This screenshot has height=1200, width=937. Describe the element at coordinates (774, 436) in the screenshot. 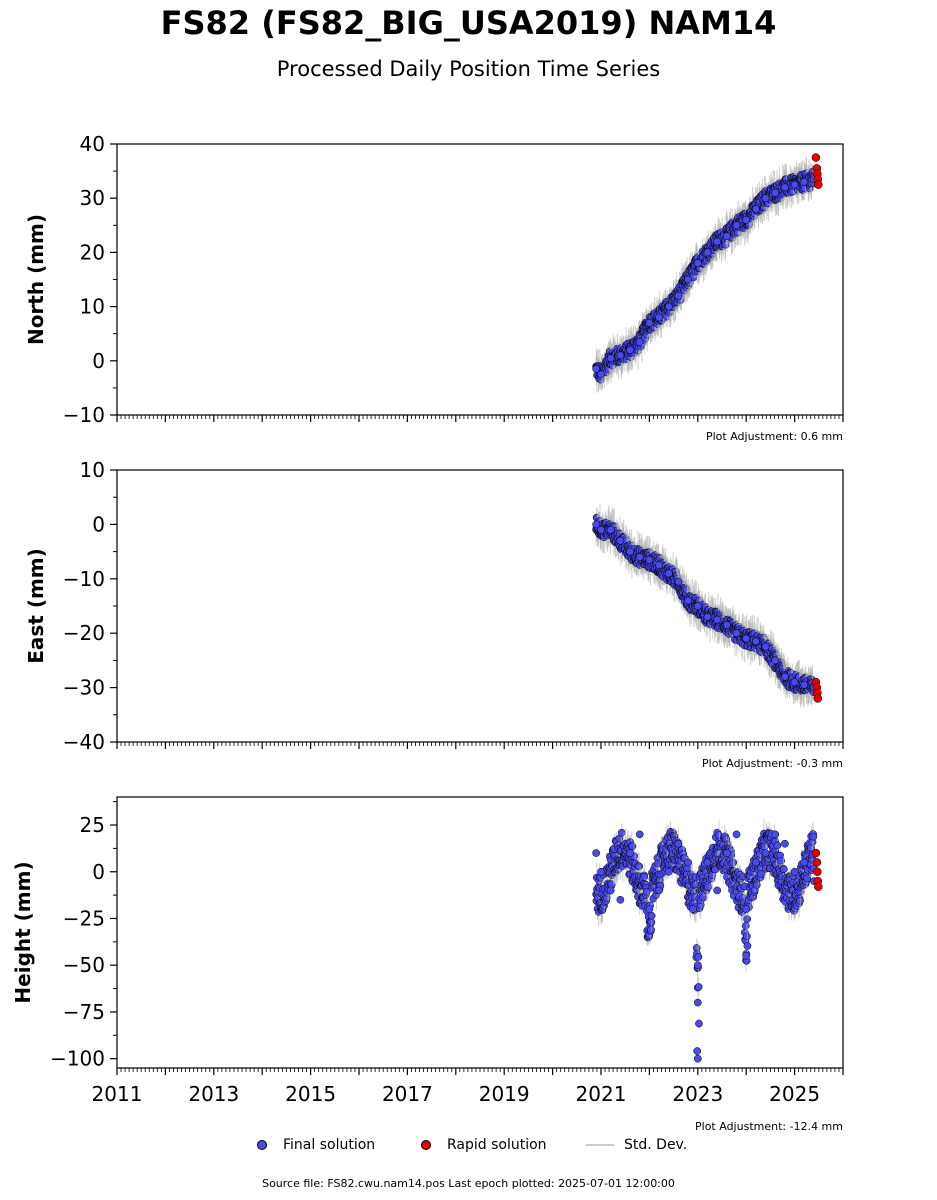

I see `plot-adjustment-note: Plot Adjustment: 0.6 mm` at that location.